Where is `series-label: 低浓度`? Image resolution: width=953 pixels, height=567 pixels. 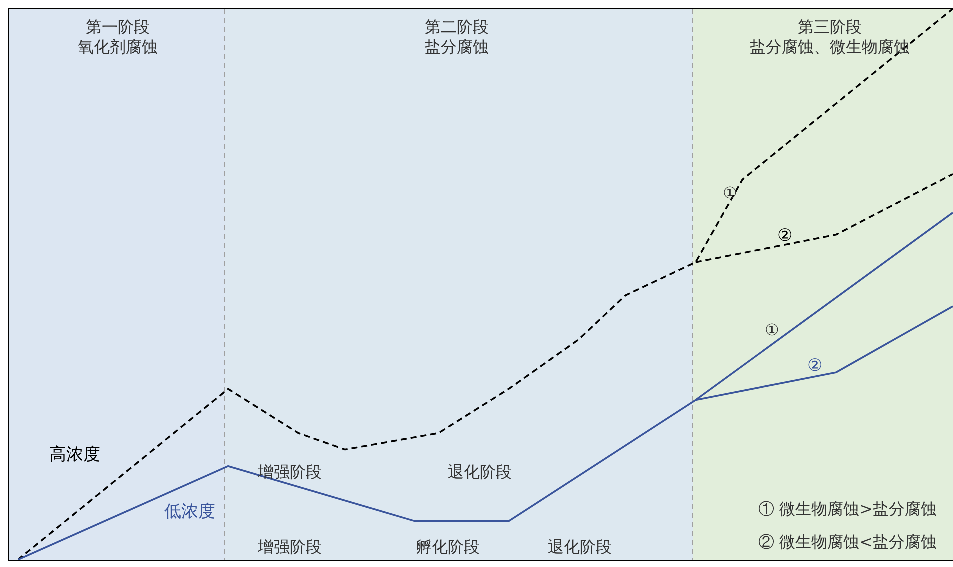 series-label: 低浓度 is located at coordinates (190, 512).